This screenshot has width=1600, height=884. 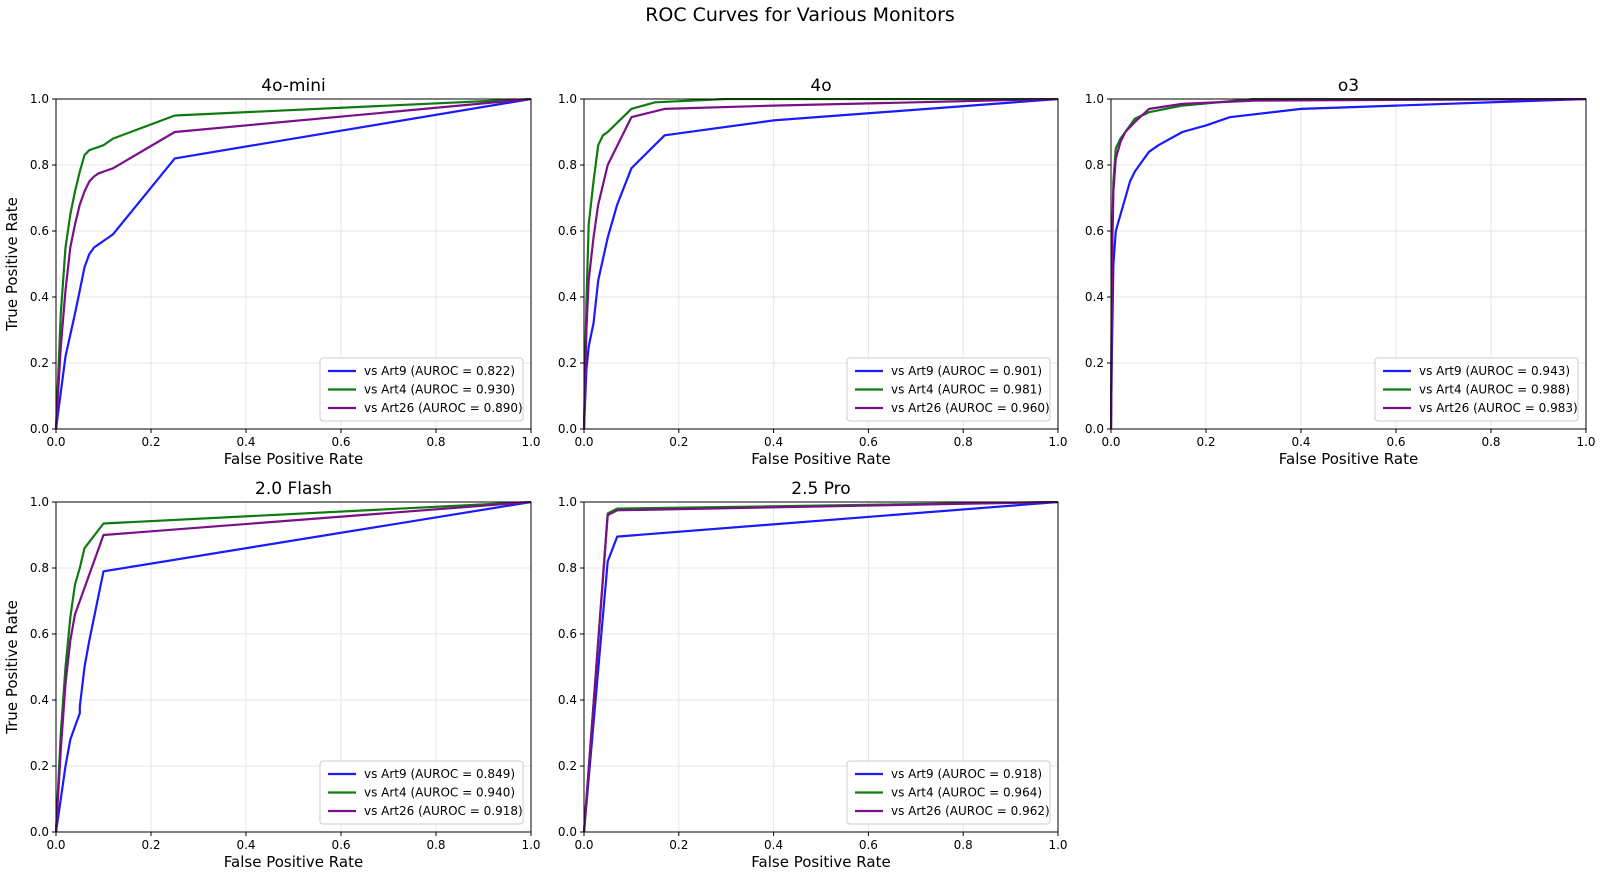 I want to click on panel-title: 4o, so click(x=820, y=86).